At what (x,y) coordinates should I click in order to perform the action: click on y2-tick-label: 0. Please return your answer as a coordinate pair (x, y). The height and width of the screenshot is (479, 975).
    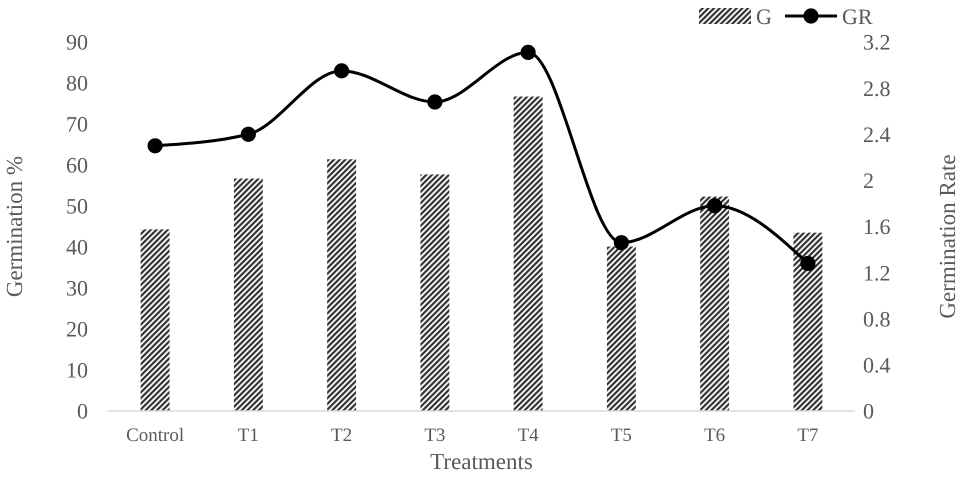
    Looking at the image, I should click on (868, 411).